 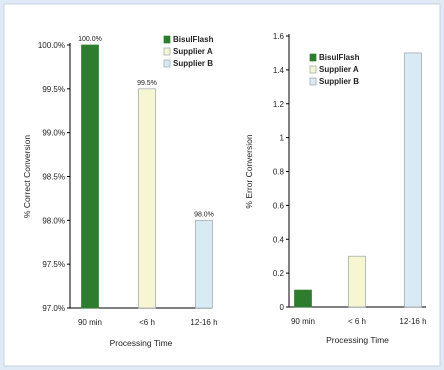 What do you see at coordinates (53, 220) in the screenshot?
I see `y-tick-label: 98.0%` at bounding box center [53, 220].